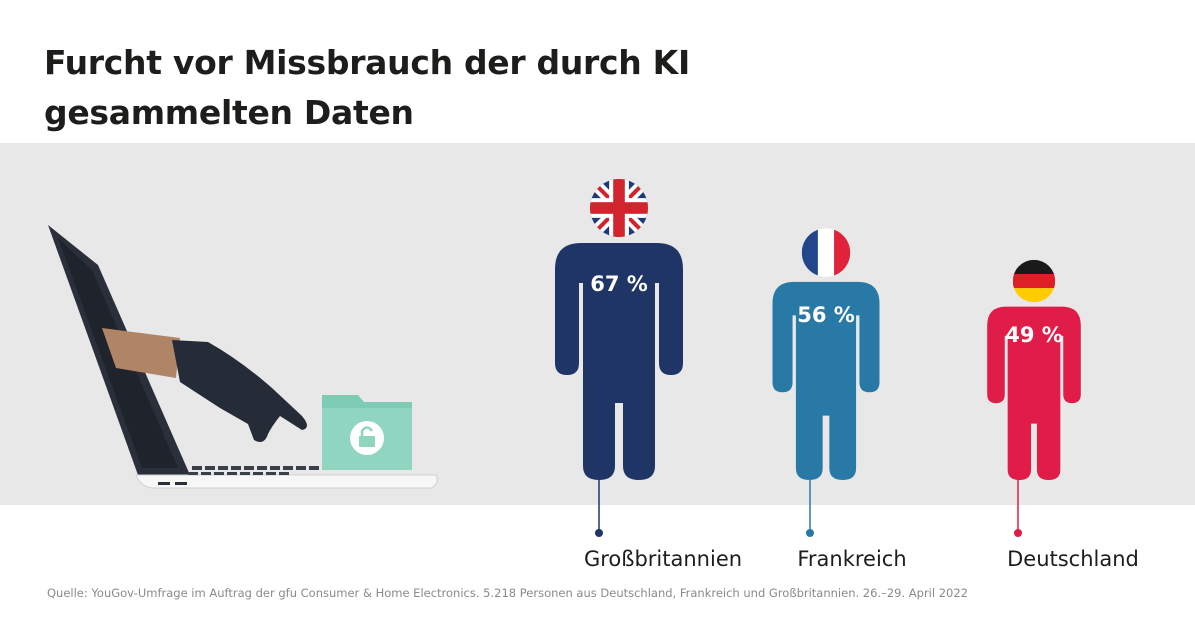 The image size is (1195, 625). What do you see at coordinates (826, 315) in the screenshot?
I see `value-label: 56 %` at bounding box center [826, 315].